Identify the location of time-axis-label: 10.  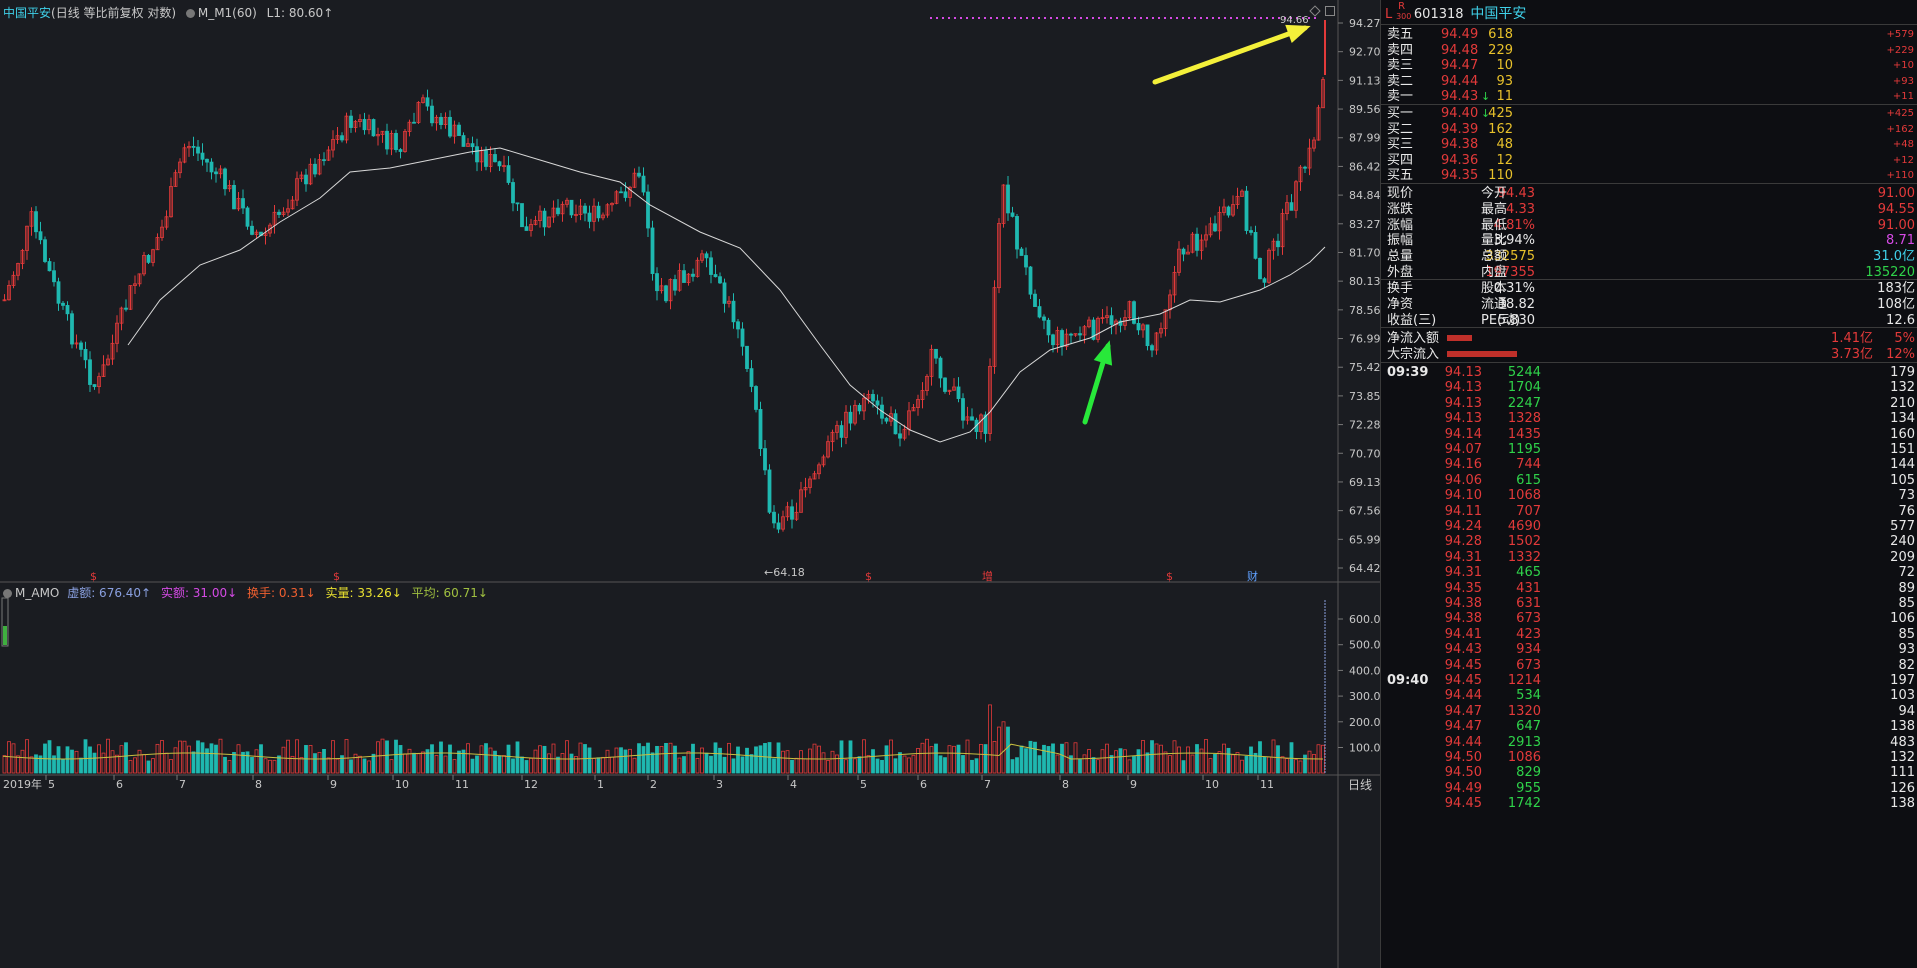
(1212, 784).